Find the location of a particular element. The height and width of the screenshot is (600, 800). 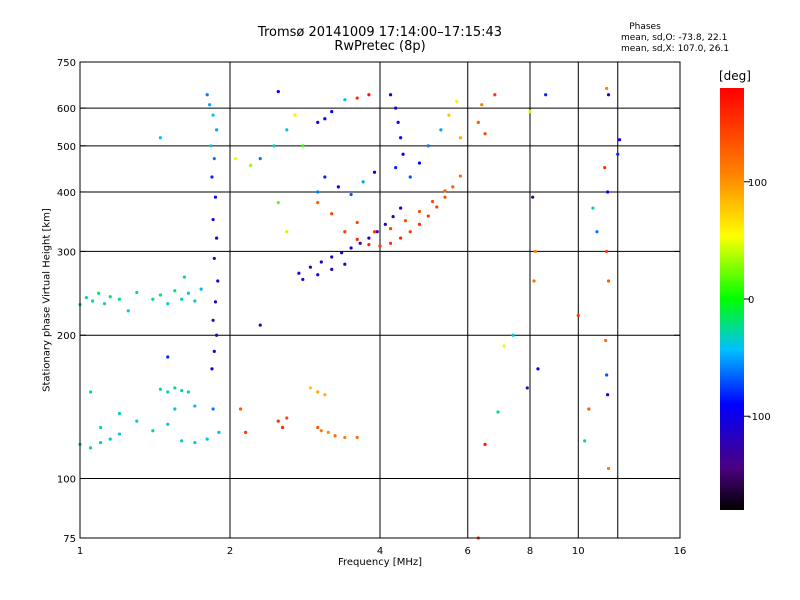

colorbar-unit: [deg] is located at coordinates (735, 76).